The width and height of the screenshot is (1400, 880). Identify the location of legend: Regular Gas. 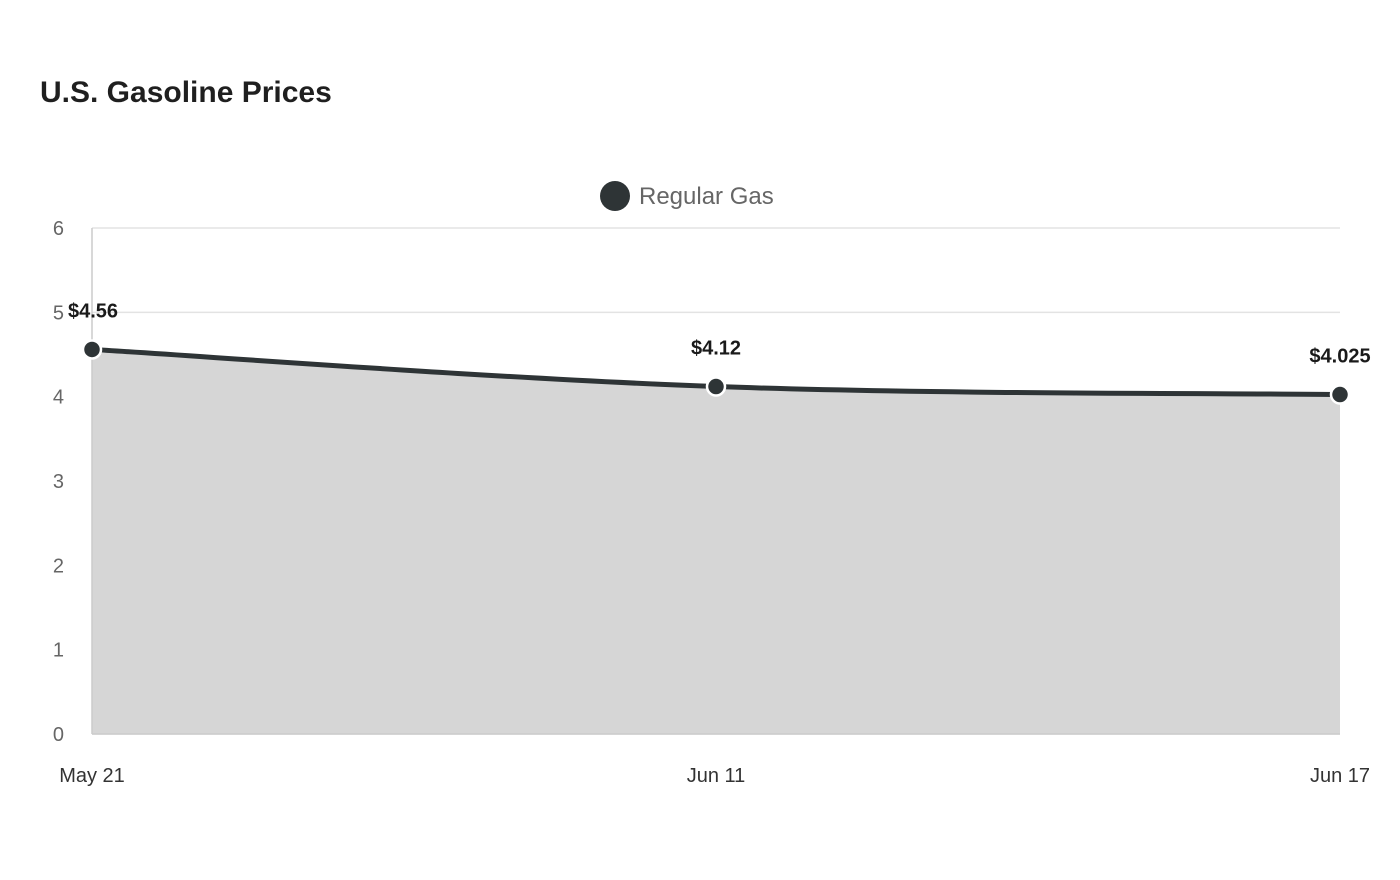
(687, 196).